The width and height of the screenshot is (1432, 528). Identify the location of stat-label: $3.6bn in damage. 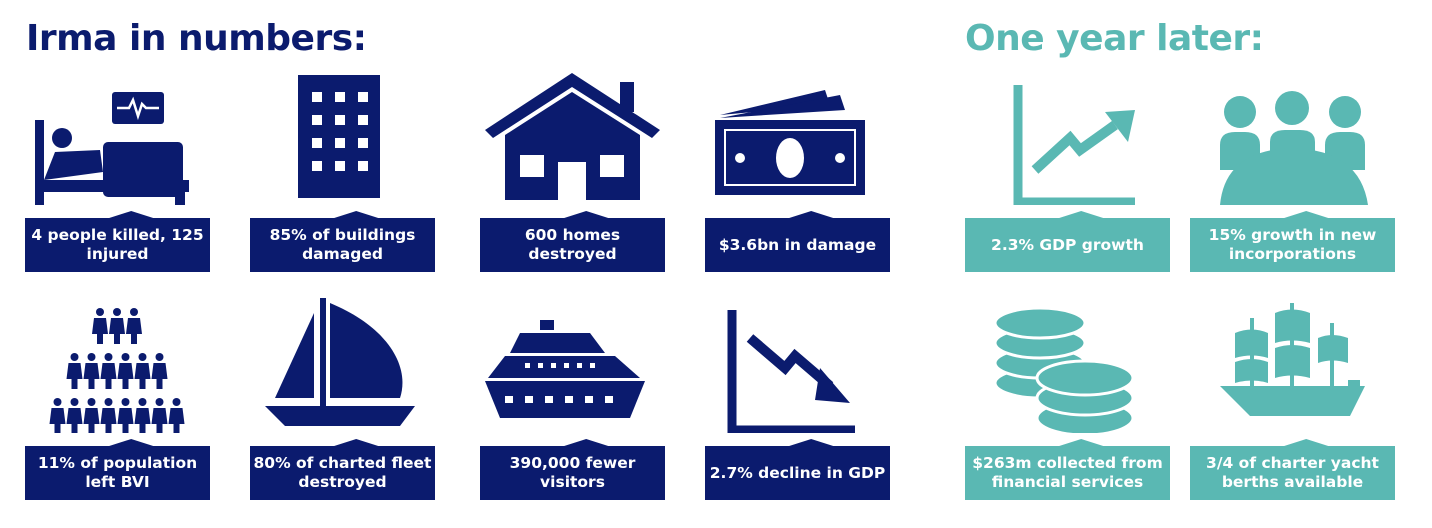
(797, 241).